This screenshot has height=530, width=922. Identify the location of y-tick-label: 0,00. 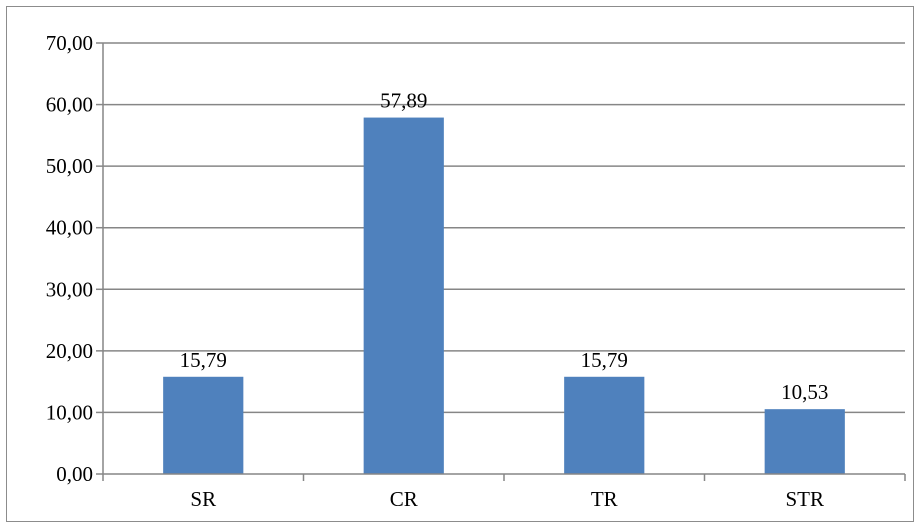
(74, 474).